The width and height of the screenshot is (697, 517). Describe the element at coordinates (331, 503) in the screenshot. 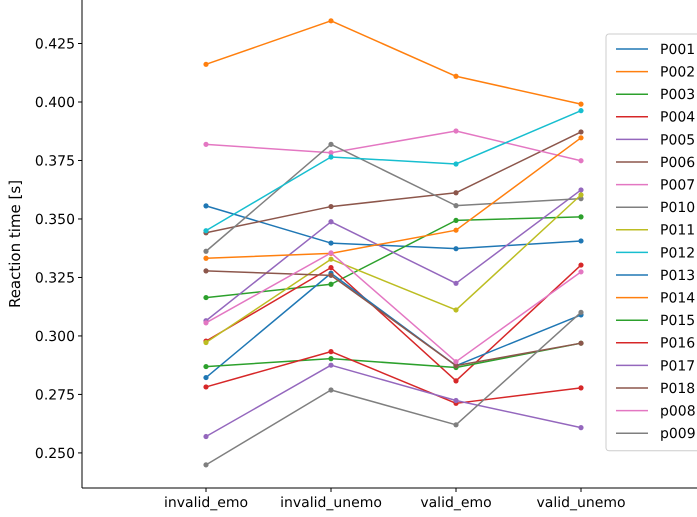

I see `x-tick-label: invalid_unemo` at that location.